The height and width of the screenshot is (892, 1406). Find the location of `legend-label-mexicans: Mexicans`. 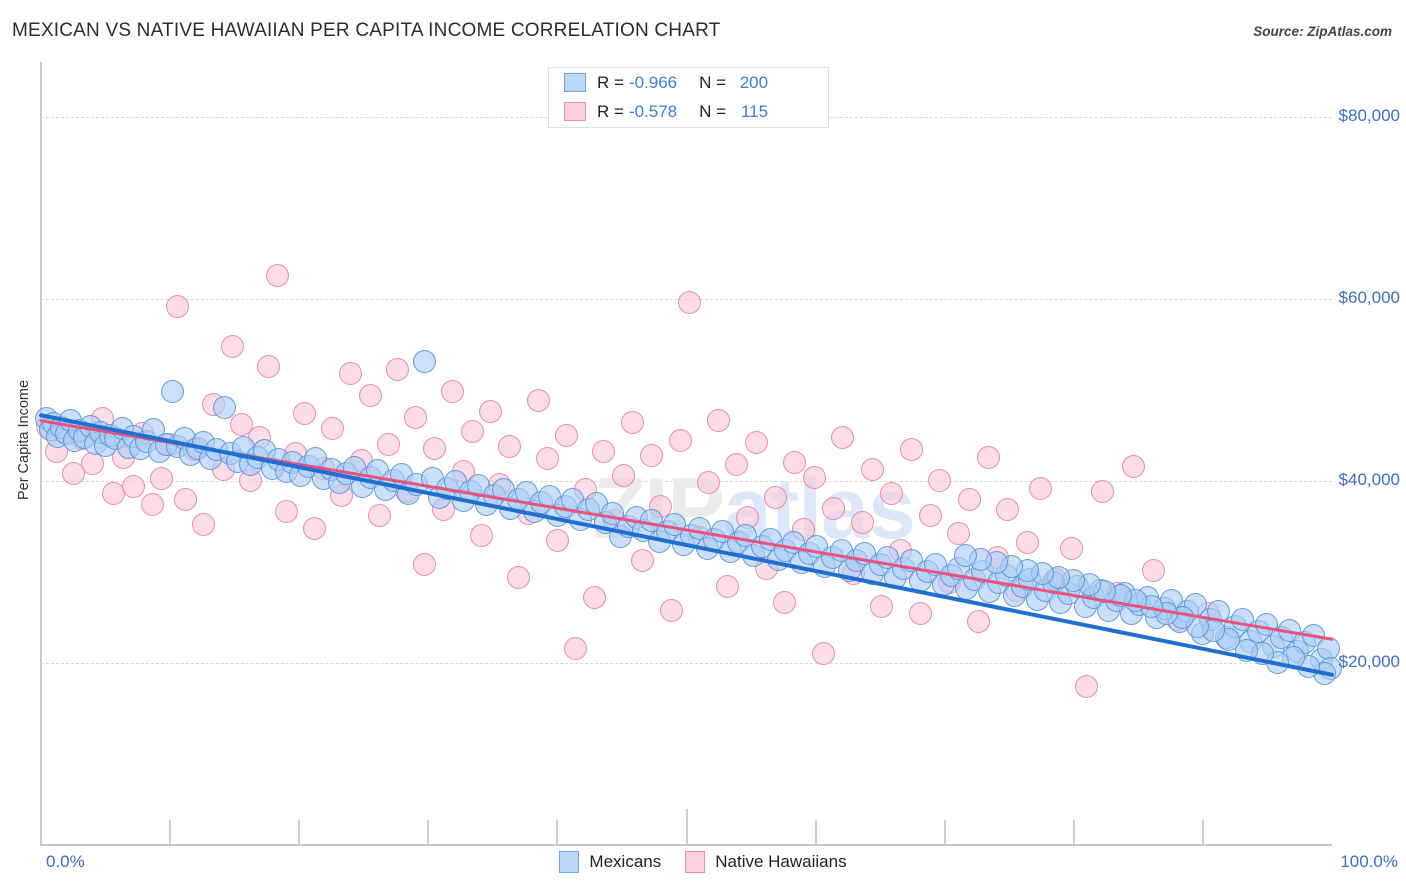

legend-label-mexicans: Mexicans is located at coordinates (625, 861).